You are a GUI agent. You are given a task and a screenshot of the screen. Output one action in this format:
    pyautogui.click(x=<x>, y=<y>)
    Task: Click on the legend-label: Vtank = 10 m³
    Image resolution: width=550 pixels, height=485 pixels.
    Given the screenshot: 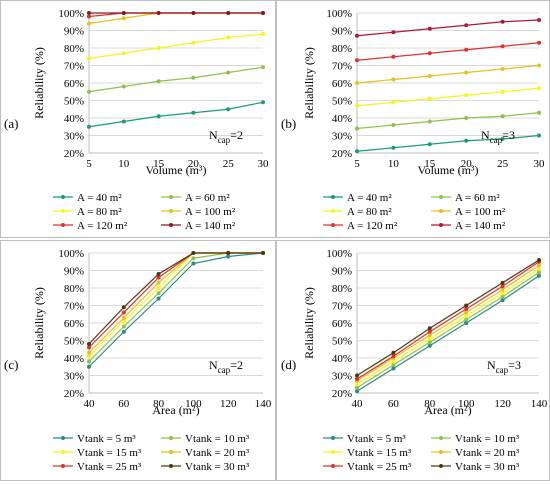 What is the action you would take?
    pyautogui.click(x=217, y=439)
    